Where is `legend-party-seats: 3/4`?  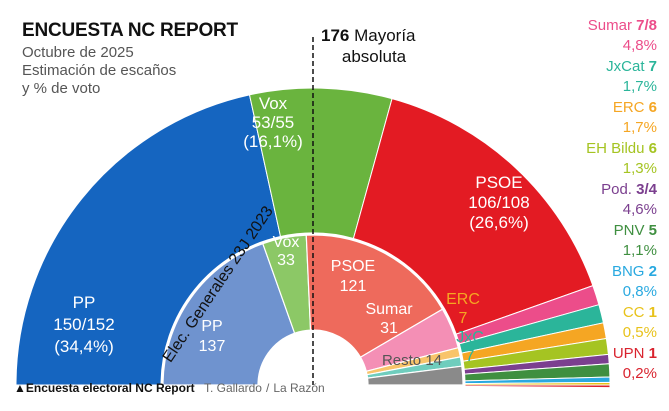 legend-party-seats: 3/4 is located at coordinates (646, 189).